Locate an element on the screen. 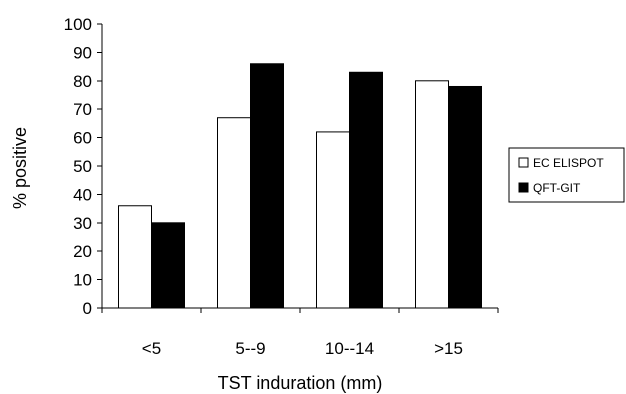  y-tick-label: 50 is located at coordinates (82, 166).